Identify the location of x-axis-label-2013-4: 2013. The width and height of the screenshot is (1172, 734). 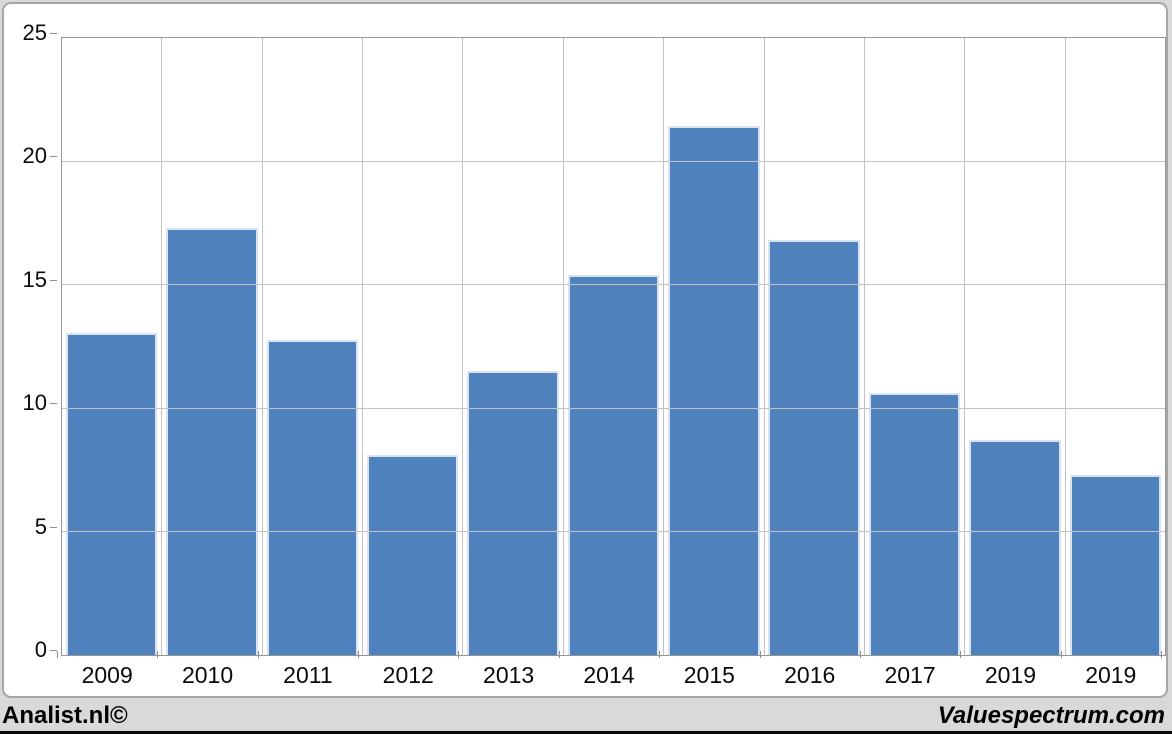
(509, 675).